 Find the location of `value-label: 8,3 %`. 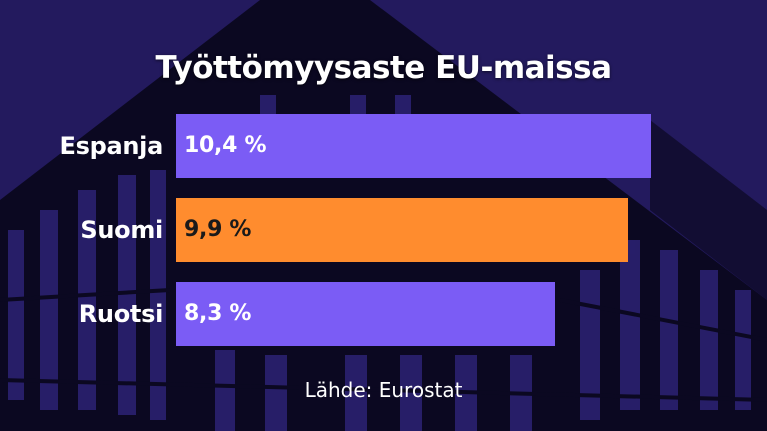

value-label: 8,3 % is located at coordinates (218, 313).